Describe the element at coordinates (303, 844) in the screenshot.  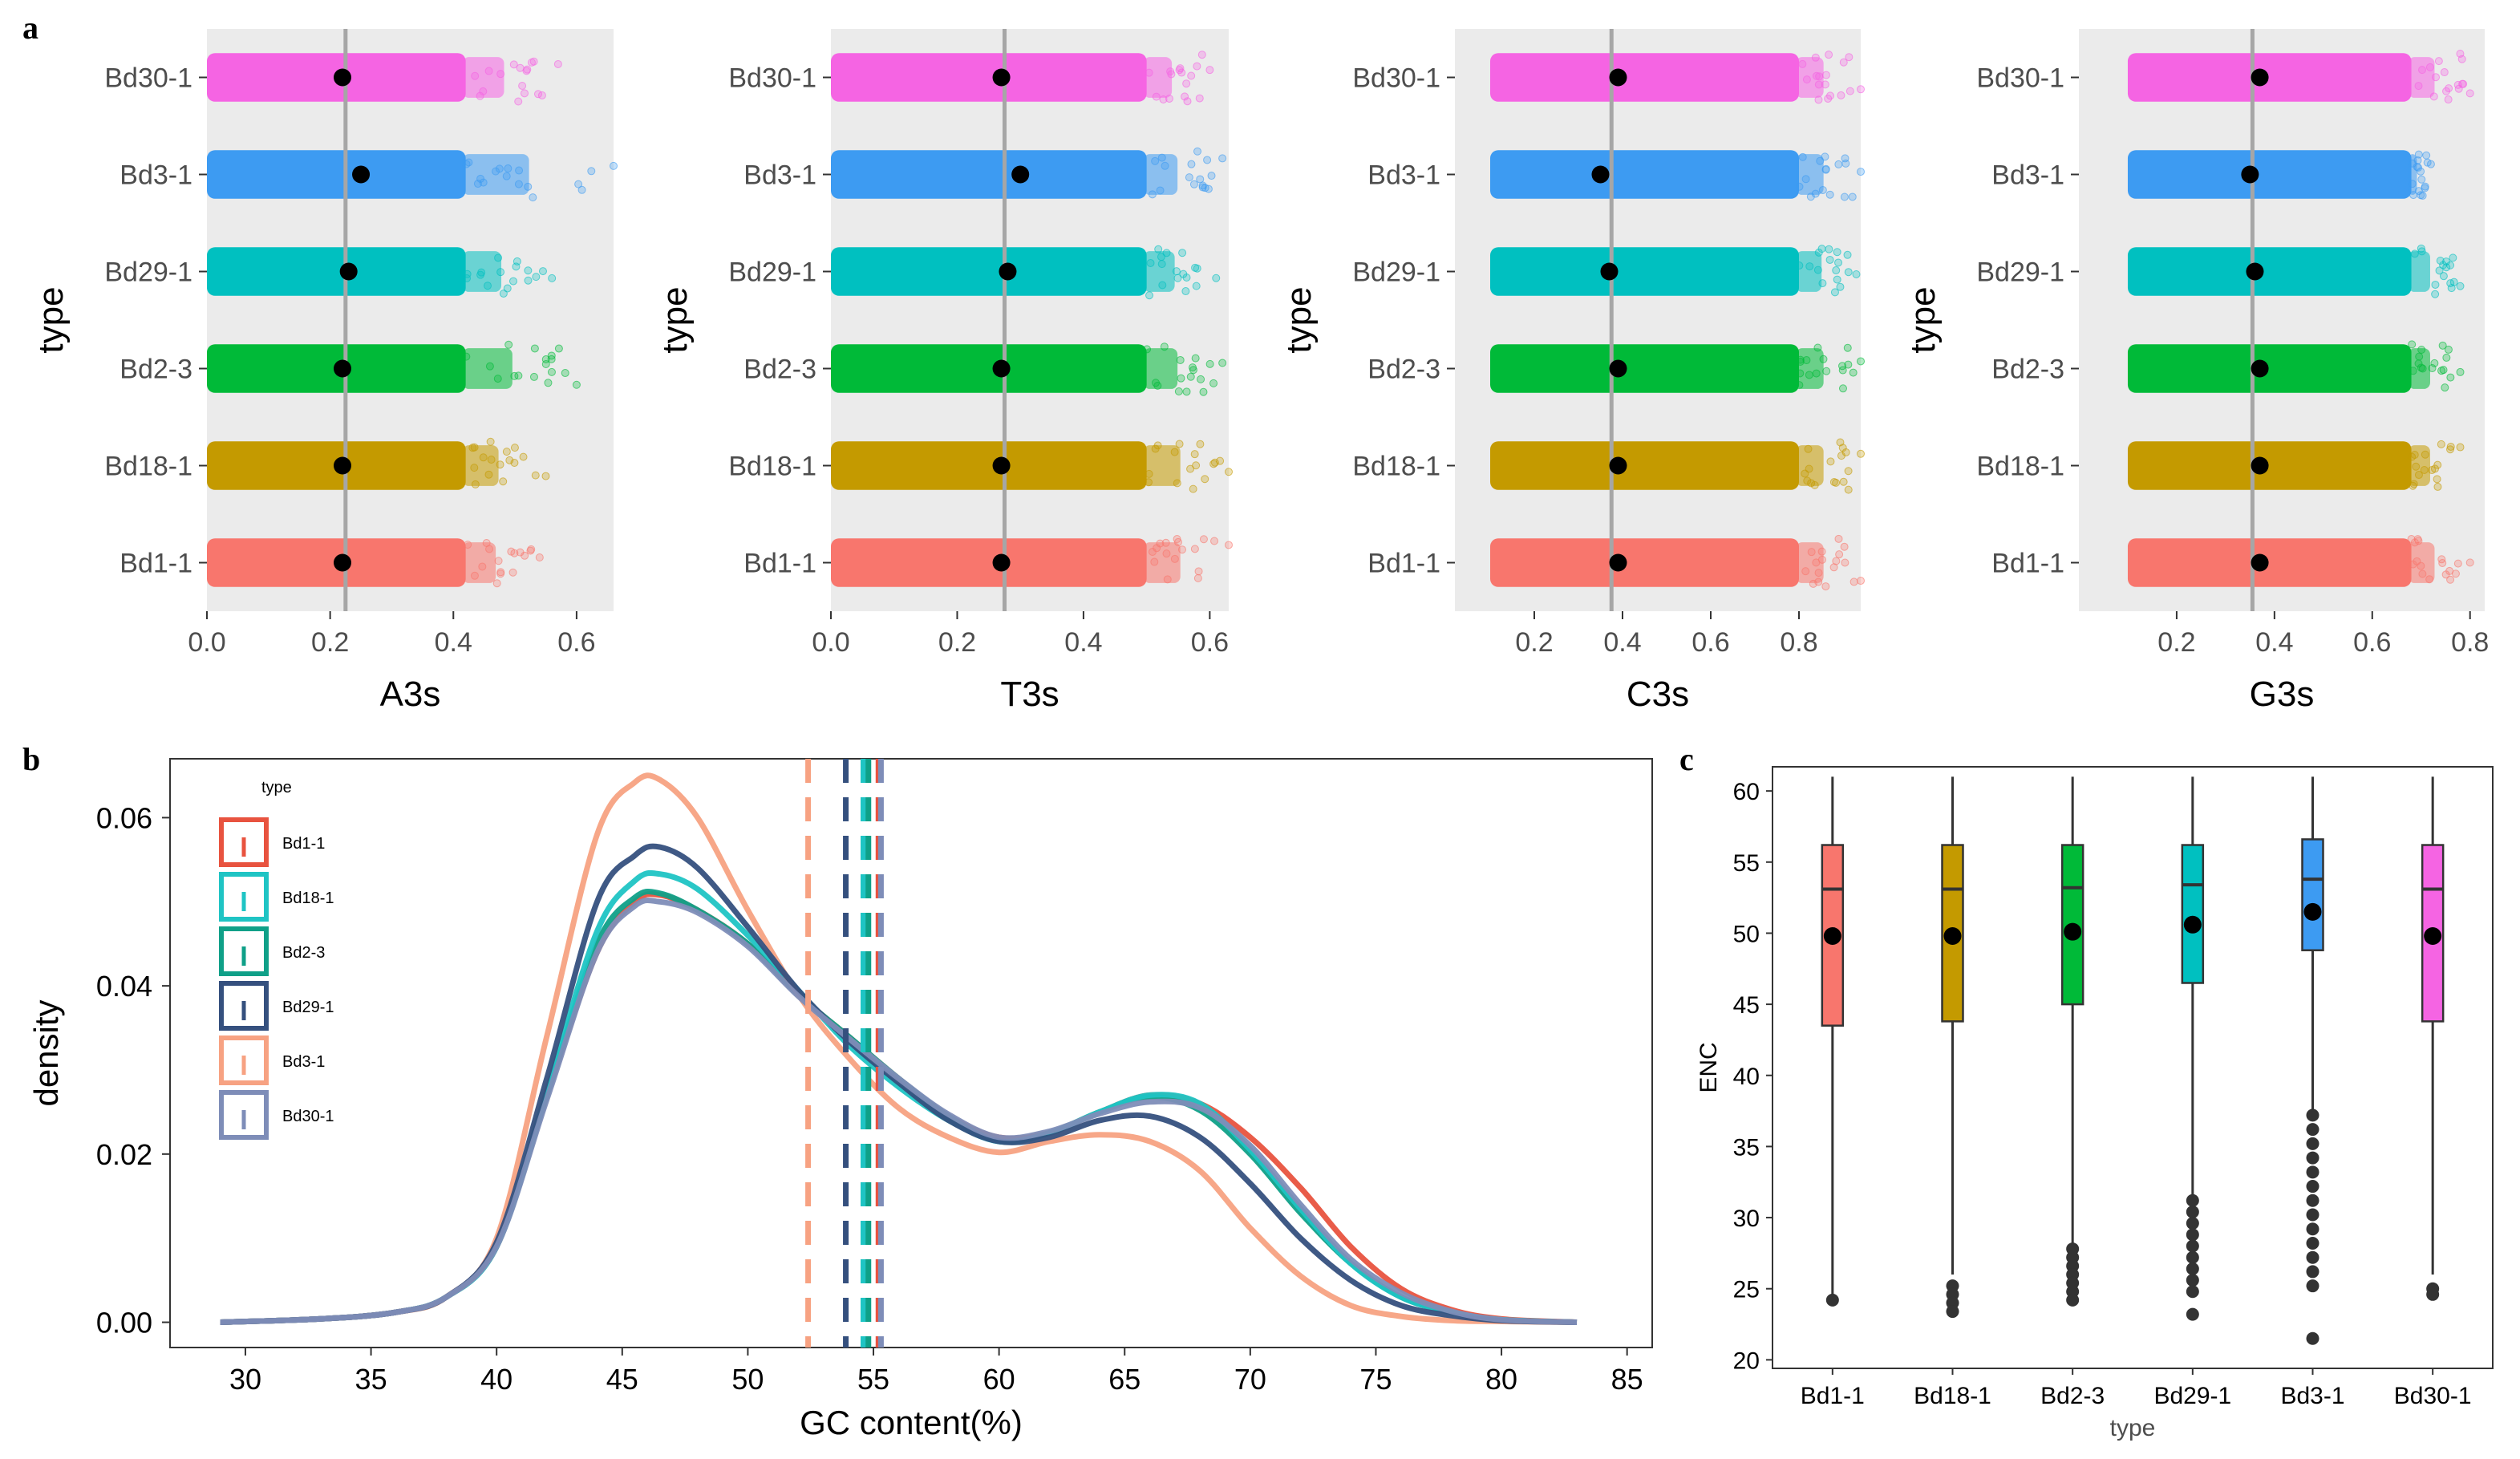
I see `legend-label-bd1-1: Bd1-1` at that location.